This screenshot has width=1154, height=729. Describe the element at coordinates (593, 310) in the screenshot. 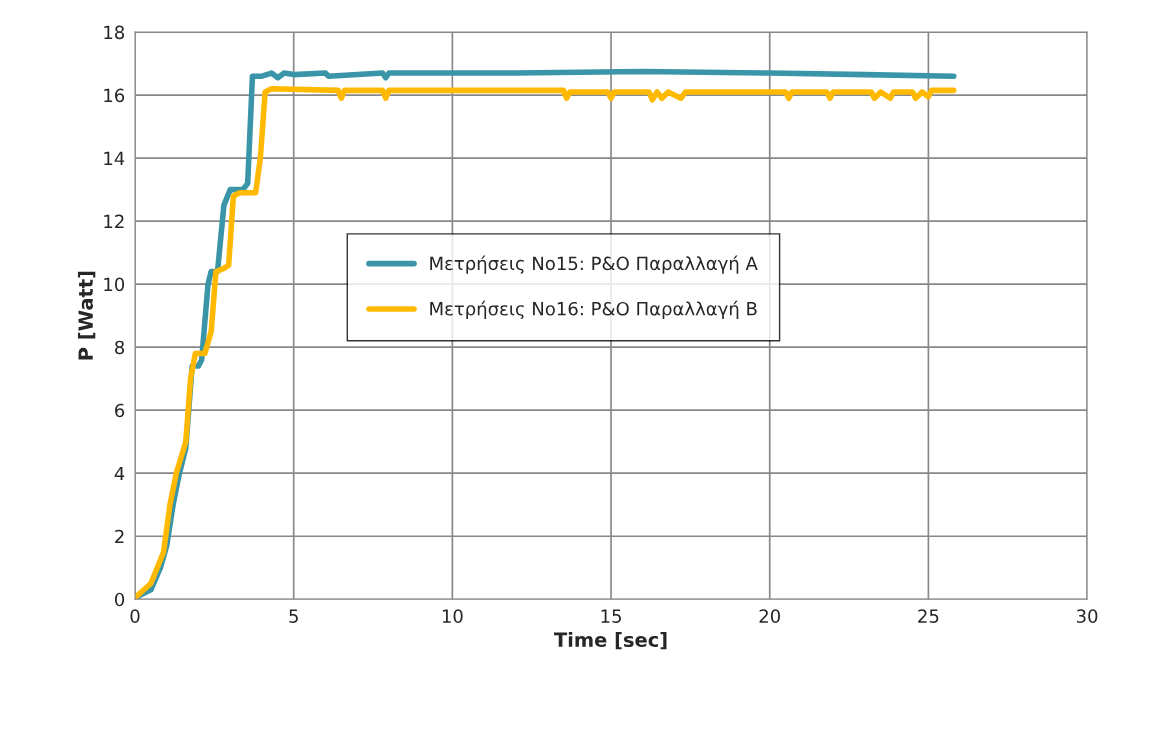

I see `legend-label: Μετρήσεις Νο16: P&O Παραλλαγή Β` at that location.